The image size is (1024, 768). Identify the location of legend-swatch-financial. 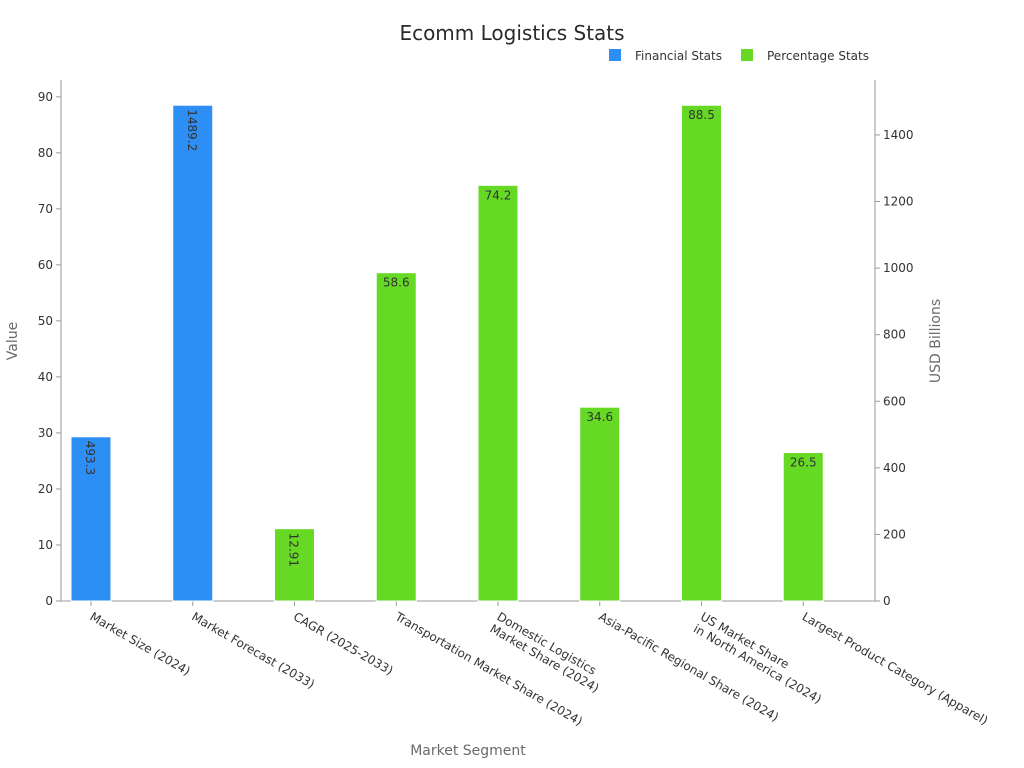
(615, 55).